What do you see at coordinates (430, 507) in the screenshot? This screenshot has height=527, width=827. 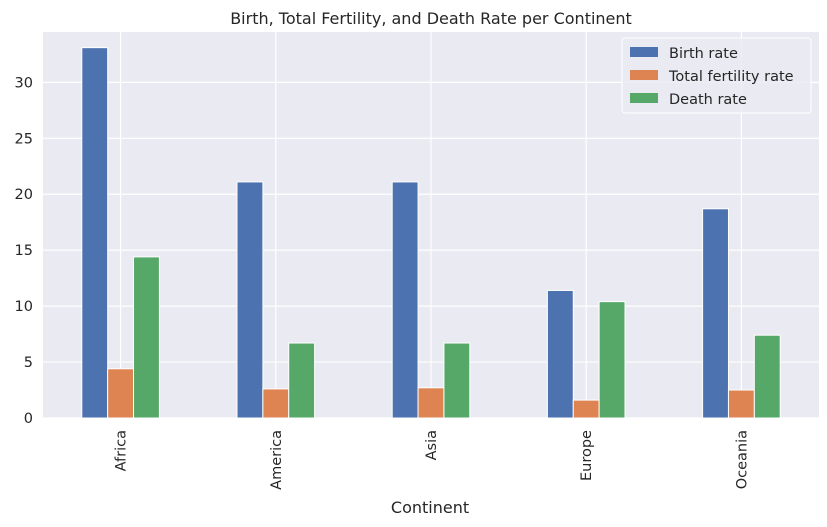 I see `x-axis-title: Continent` at bounding box center [430, 507].